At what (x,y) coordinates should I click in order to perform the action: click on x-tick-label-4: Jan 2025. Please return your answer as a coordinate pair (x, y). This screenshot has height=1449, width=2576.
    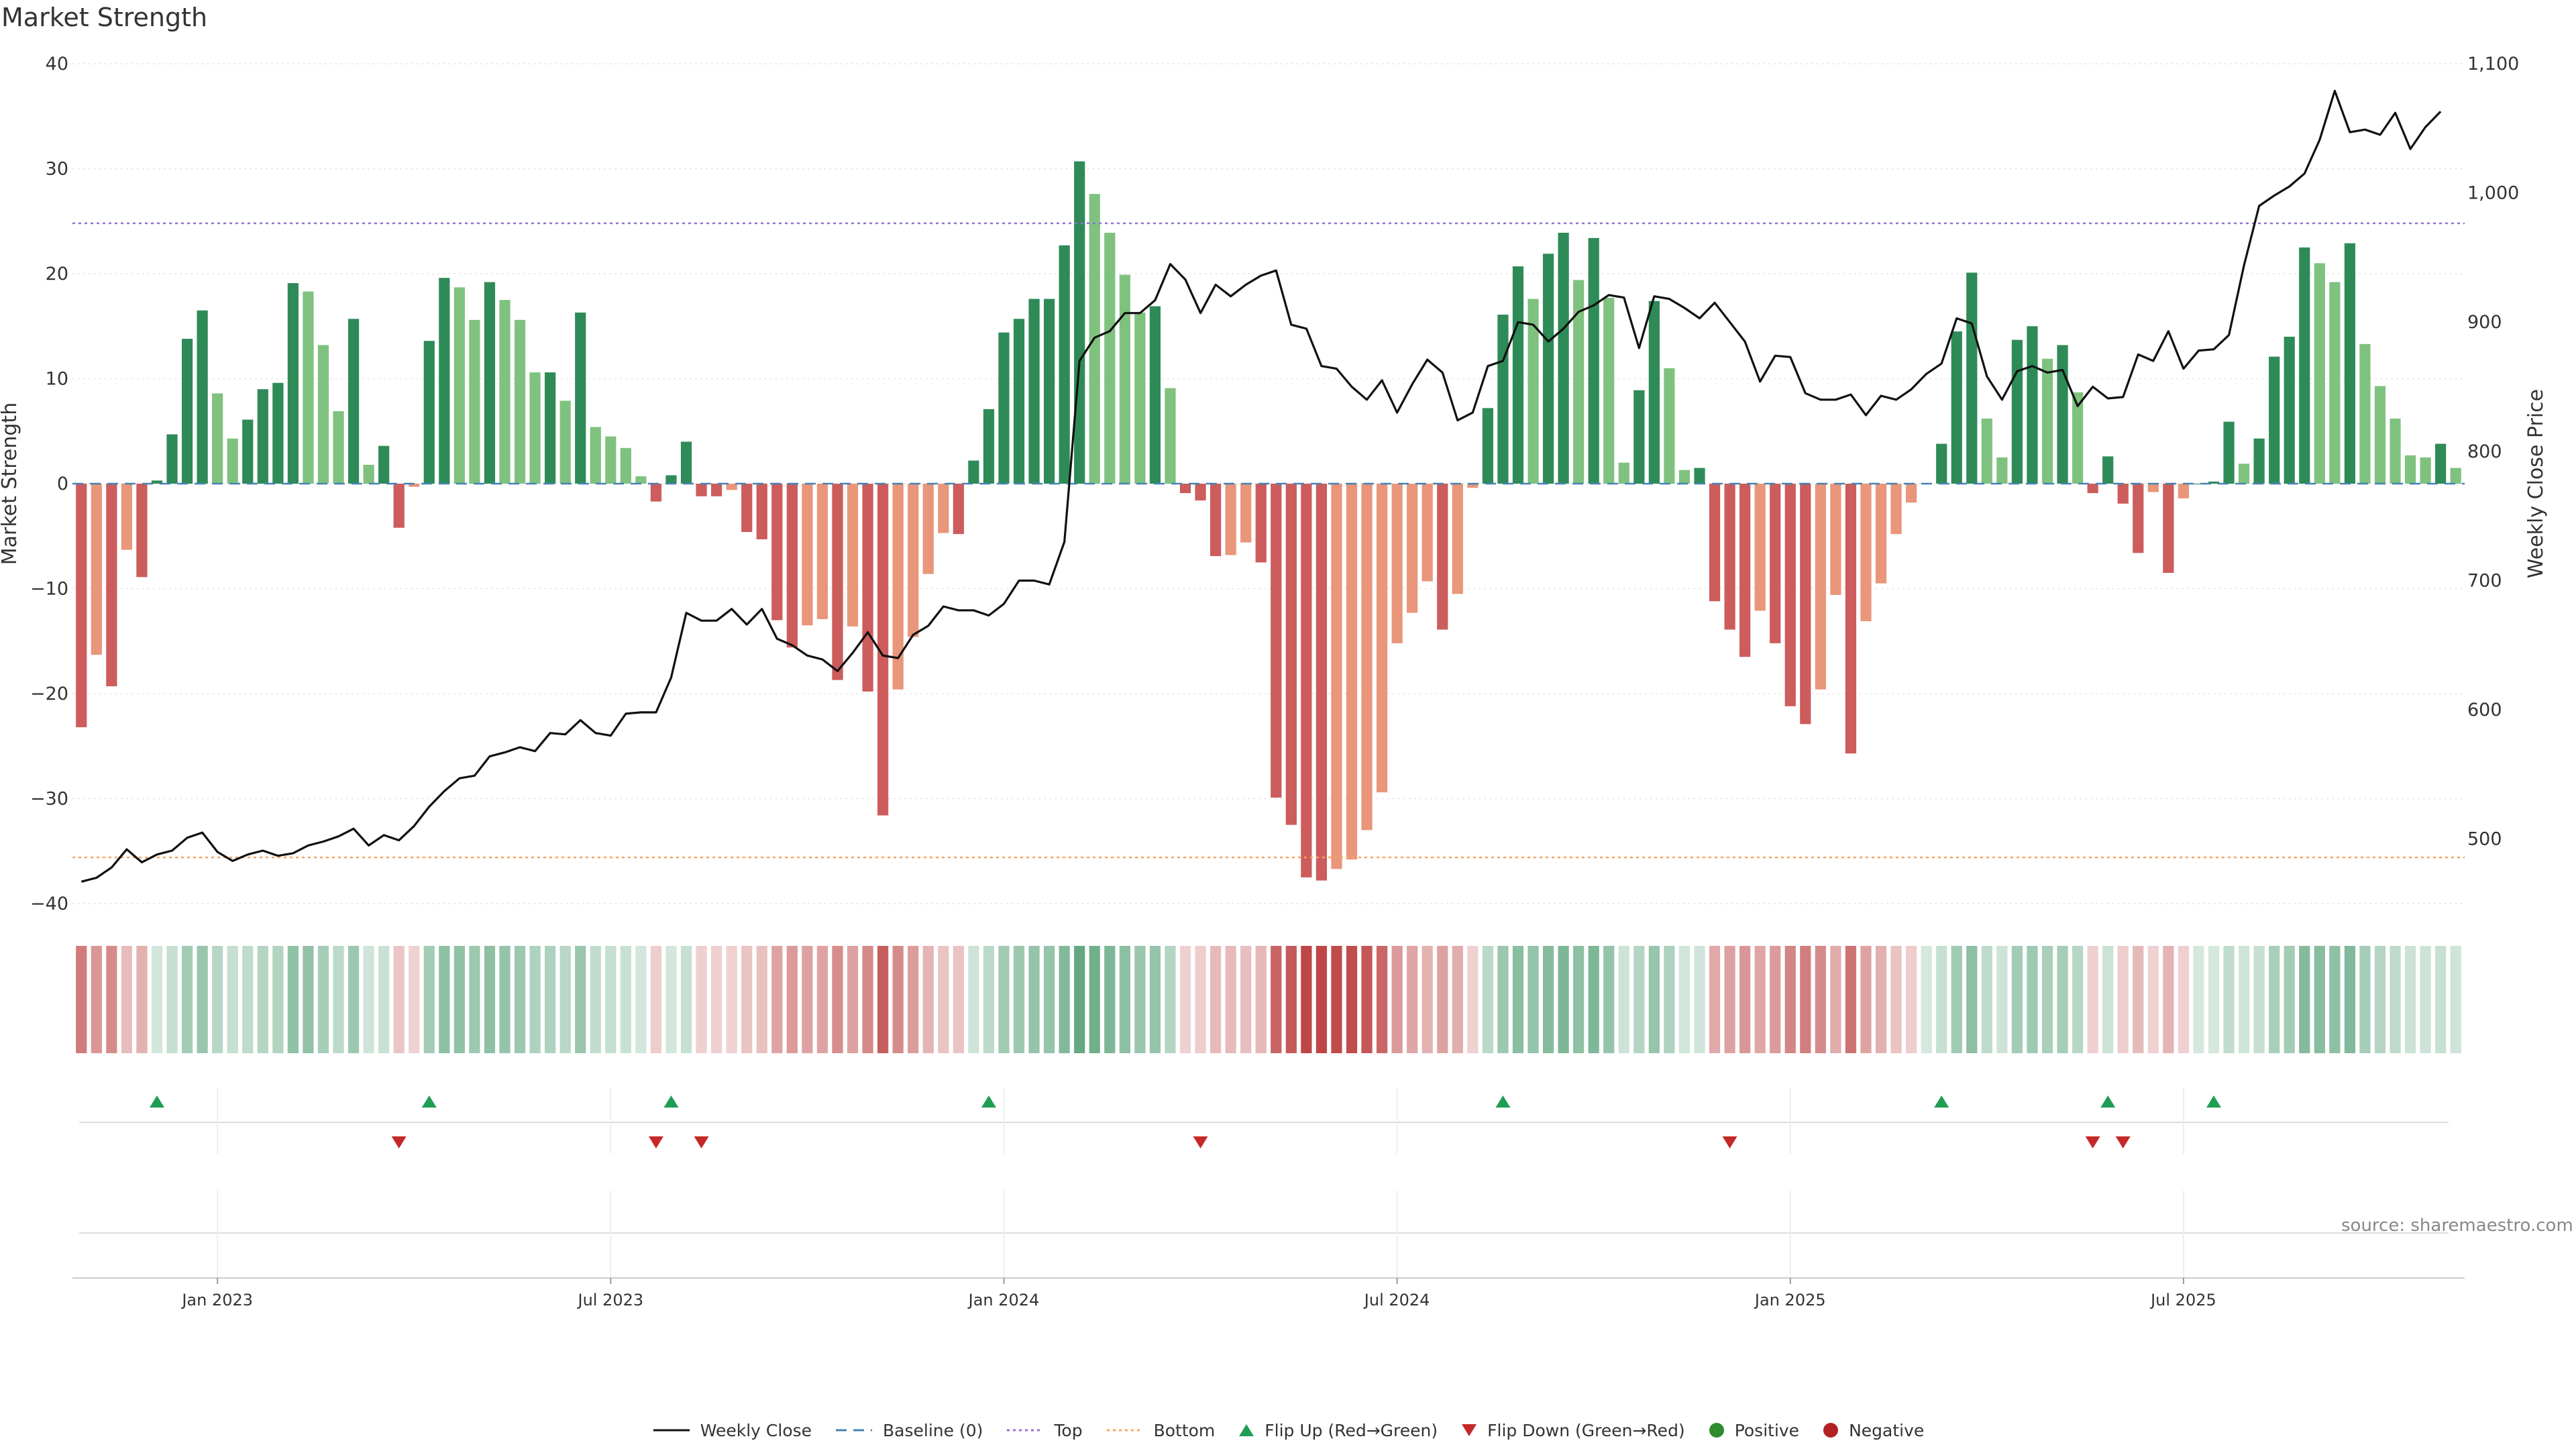
    Looking at the image, I should click on (1790, 1300).